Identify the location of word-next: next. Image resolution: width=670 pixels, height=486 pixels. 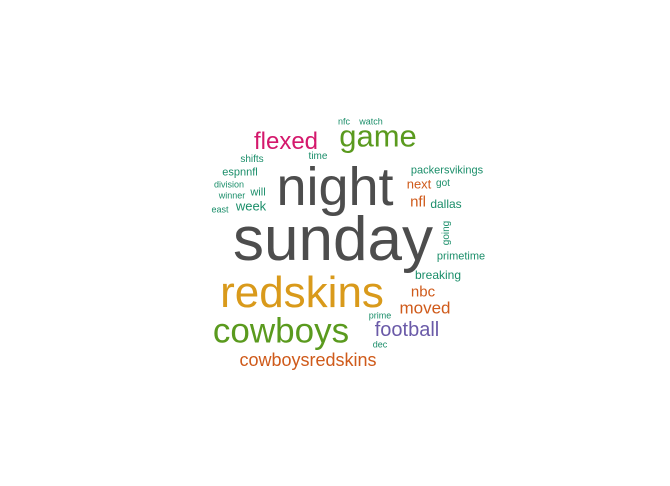
(419, 184).